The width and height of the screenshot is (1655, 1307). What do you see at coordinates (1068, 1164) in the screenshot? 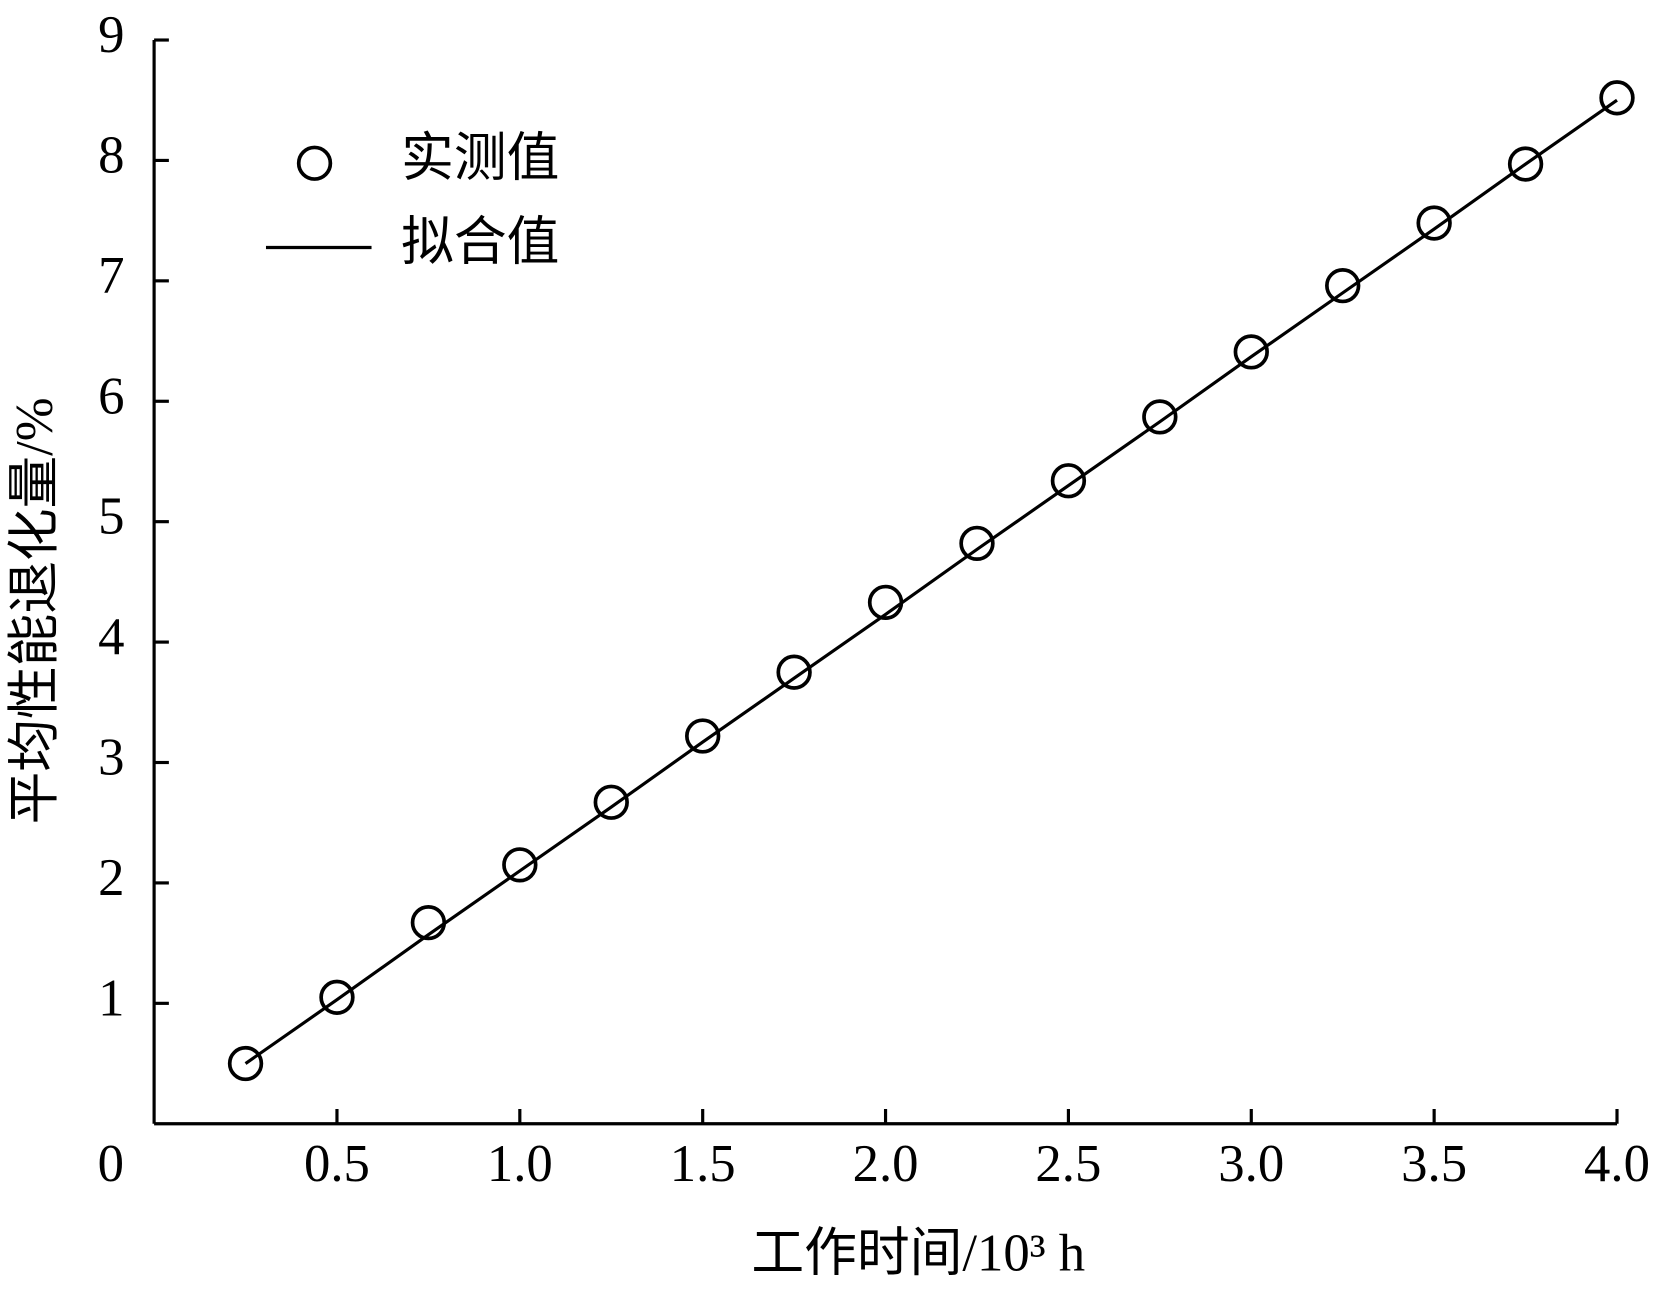
I see `x-tick-label: 2.5` at bounding box center [1068, 1164].